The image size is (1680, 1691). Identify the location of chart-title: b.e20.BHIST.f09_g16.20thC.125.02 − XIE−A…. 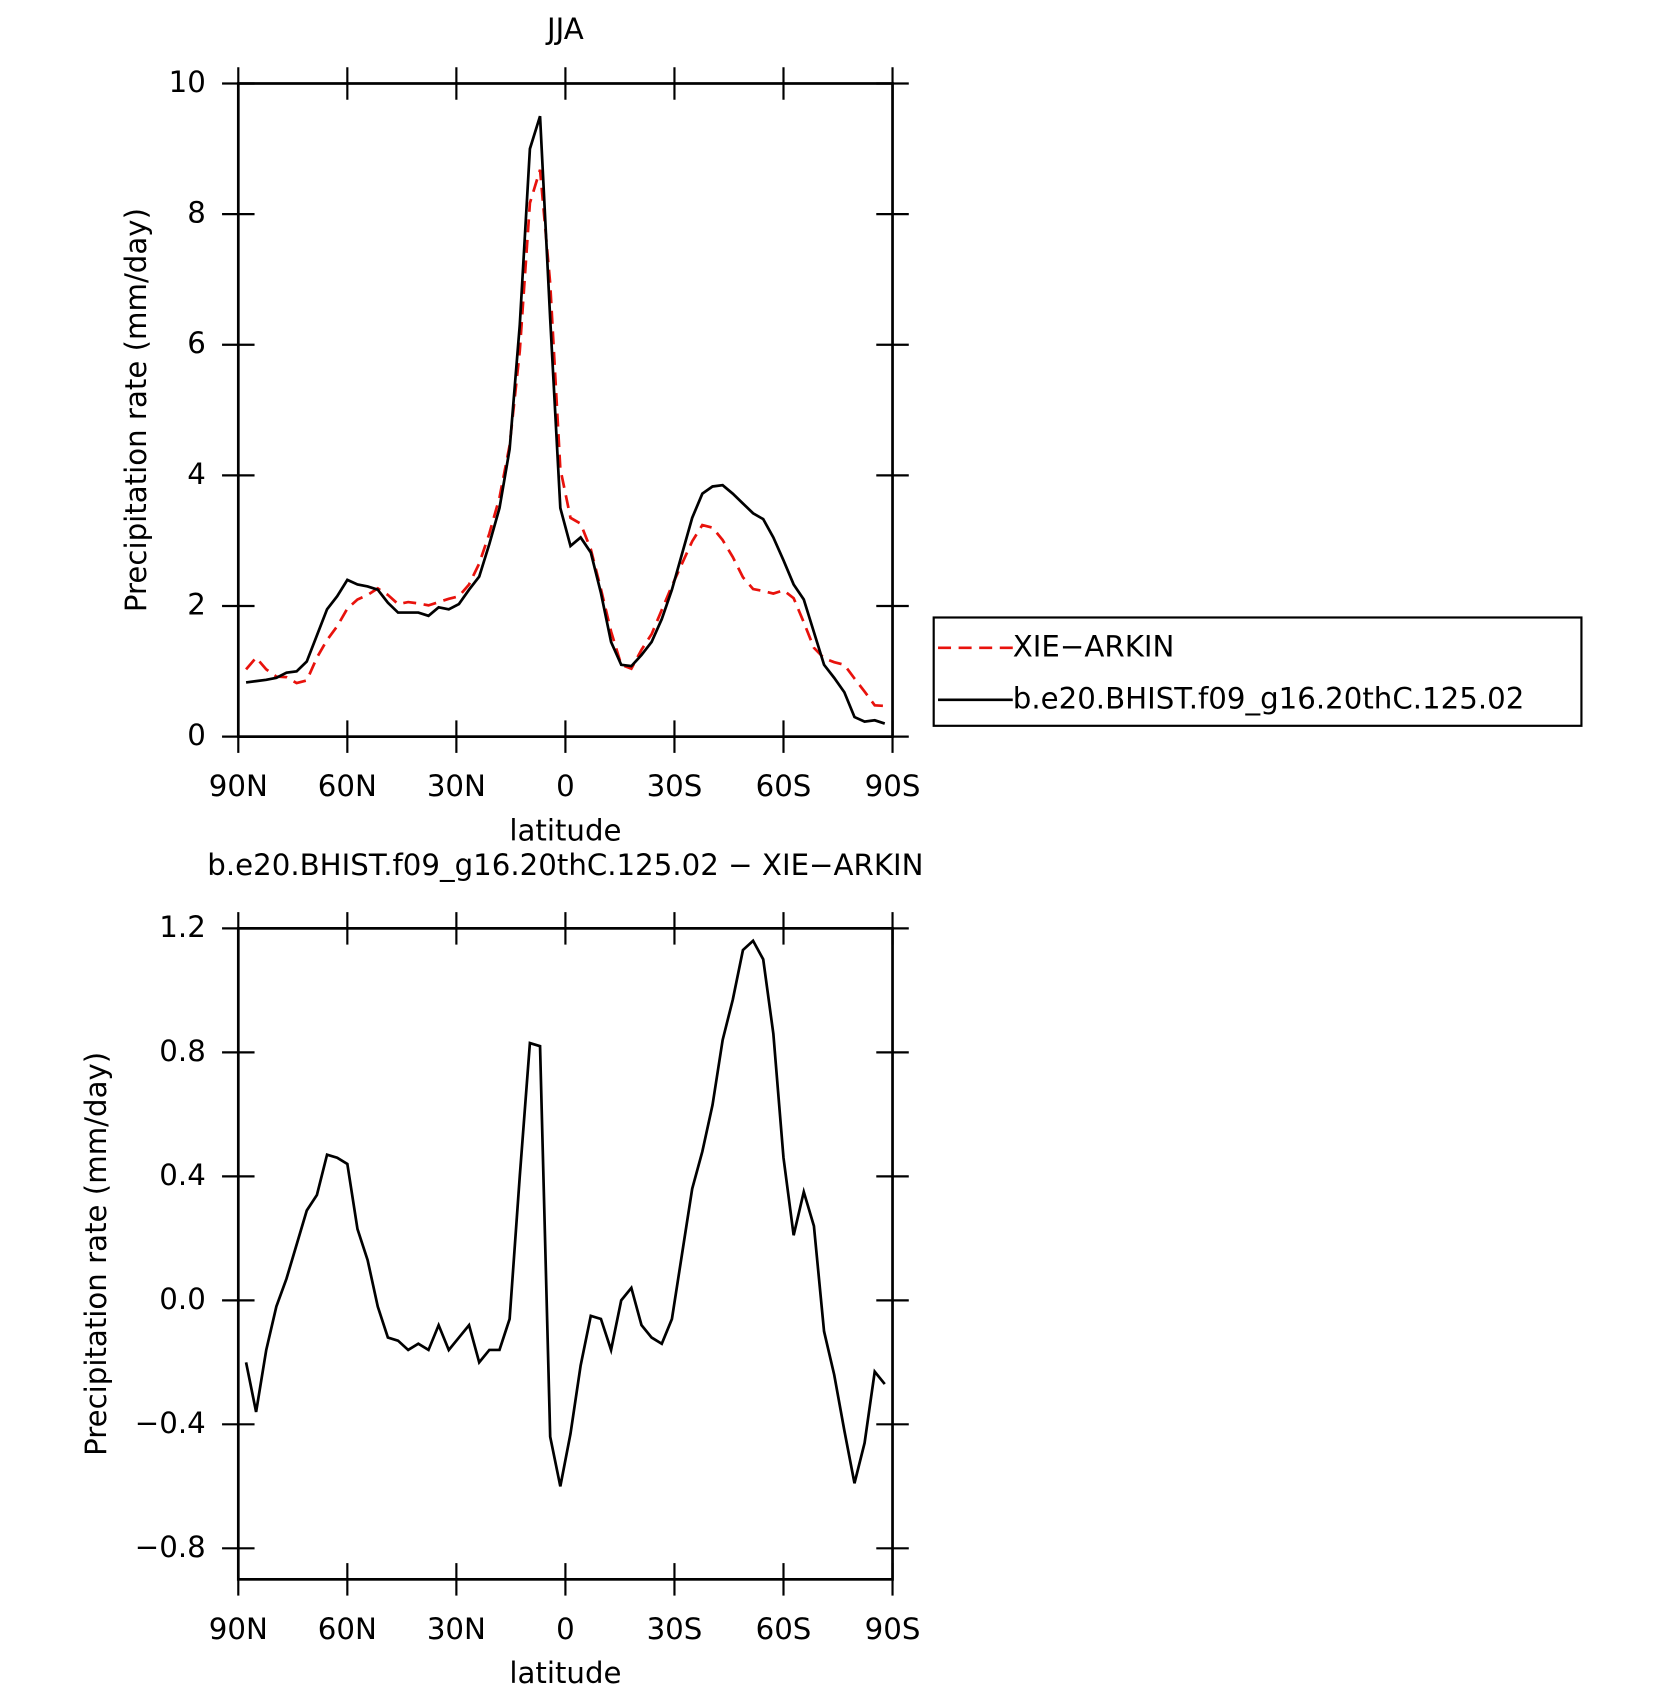
(565, 865).